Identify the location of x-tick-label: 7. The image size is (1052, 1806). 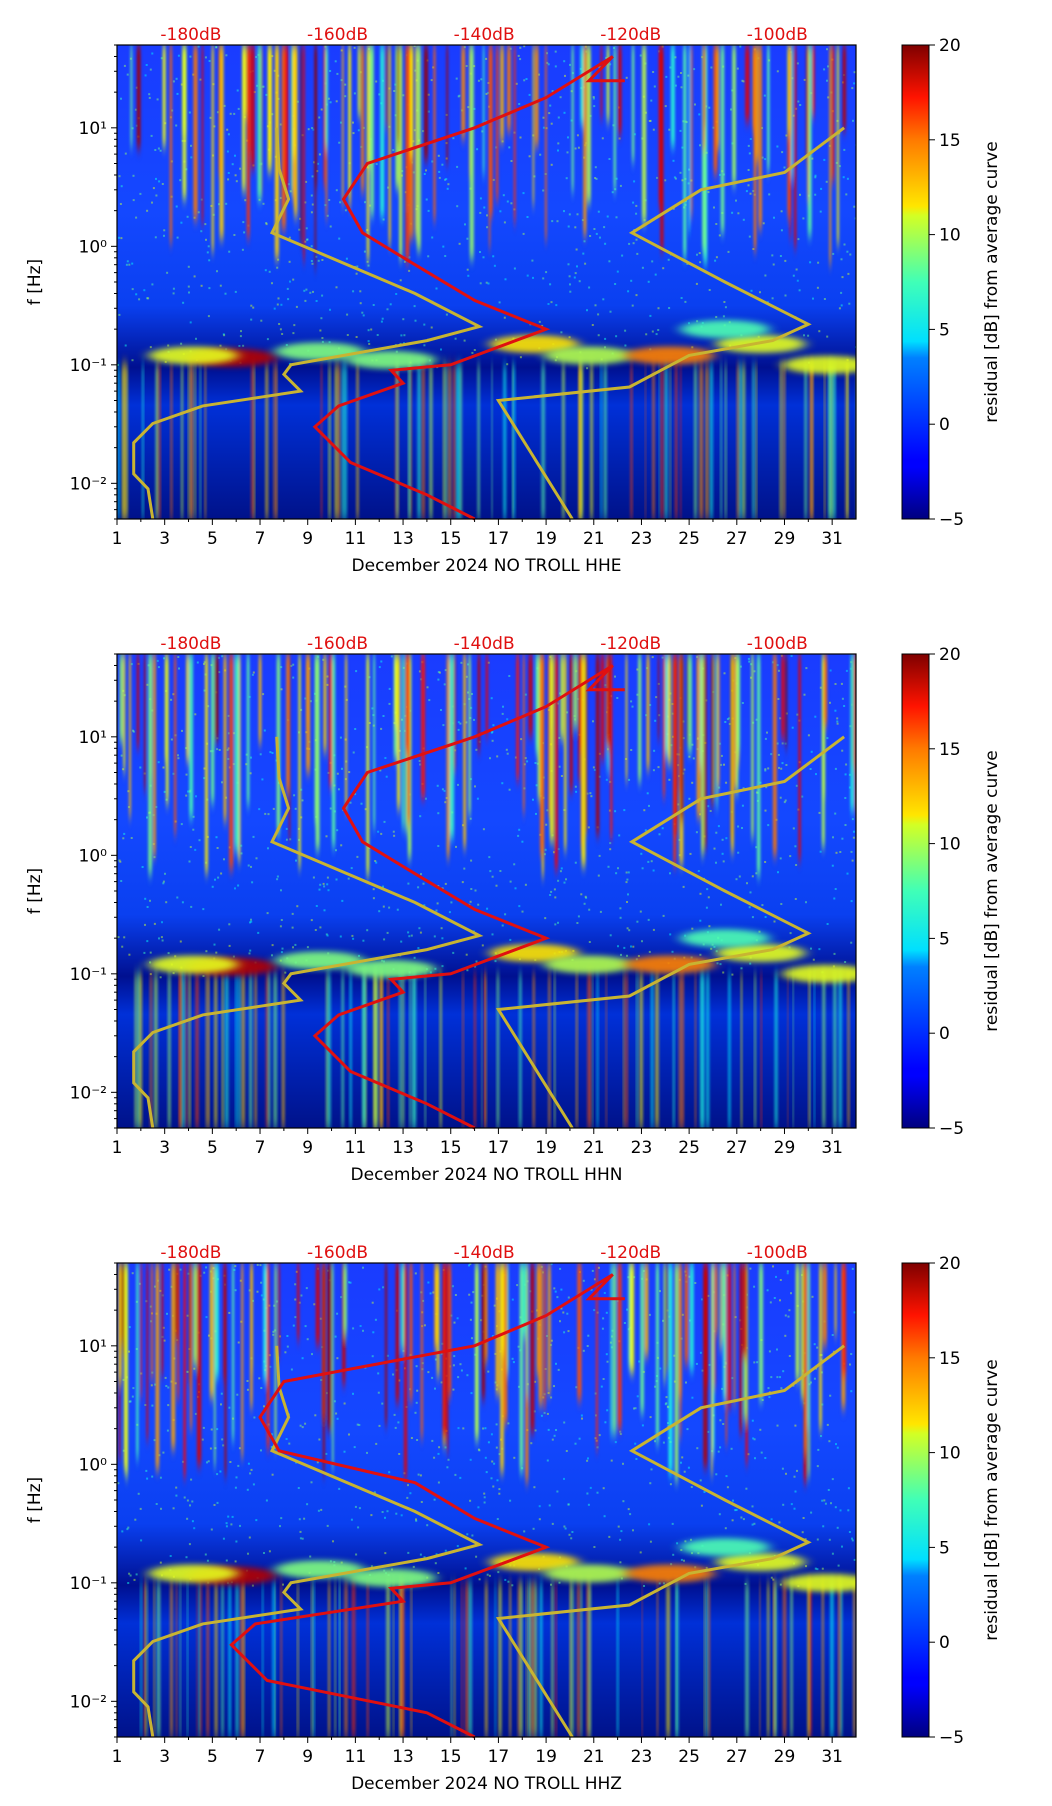
(260, 539).